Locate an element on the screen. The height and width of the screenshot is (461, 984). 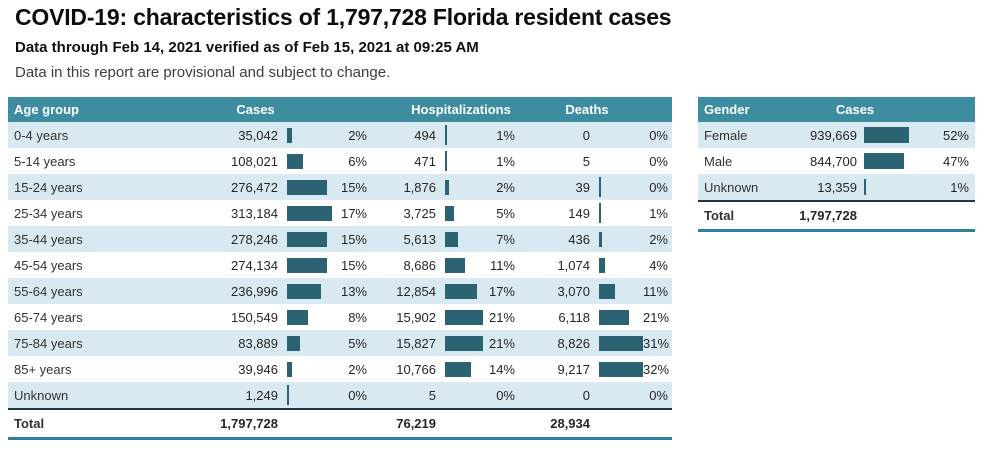
age-group-label: Unknown is located at coordinates (41, 395).